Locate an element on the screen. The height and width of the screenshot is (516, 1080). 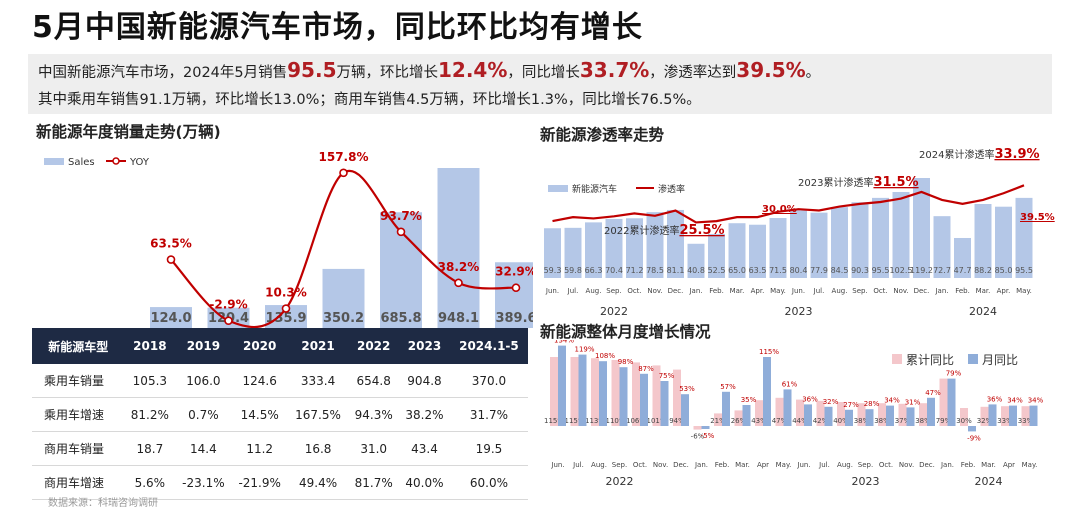
table-cell: 60.0% is located at coordinates (488, 482).